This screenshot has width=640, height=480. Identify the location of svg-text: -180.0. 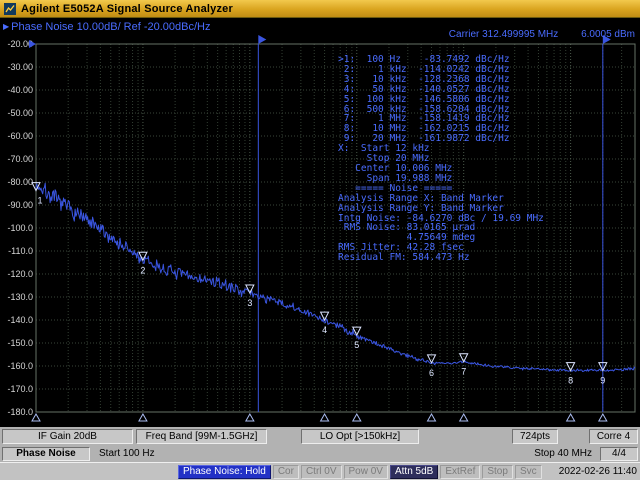
(20, 412).